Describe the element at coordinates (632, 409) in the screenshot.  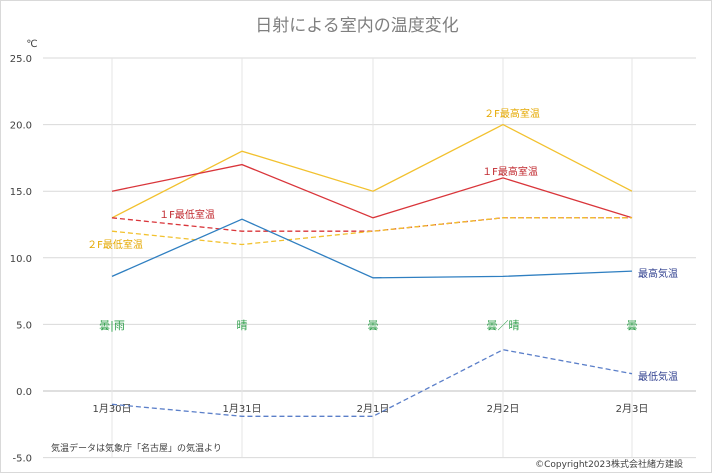
I see `x-category-label: 2月3日` at that location.